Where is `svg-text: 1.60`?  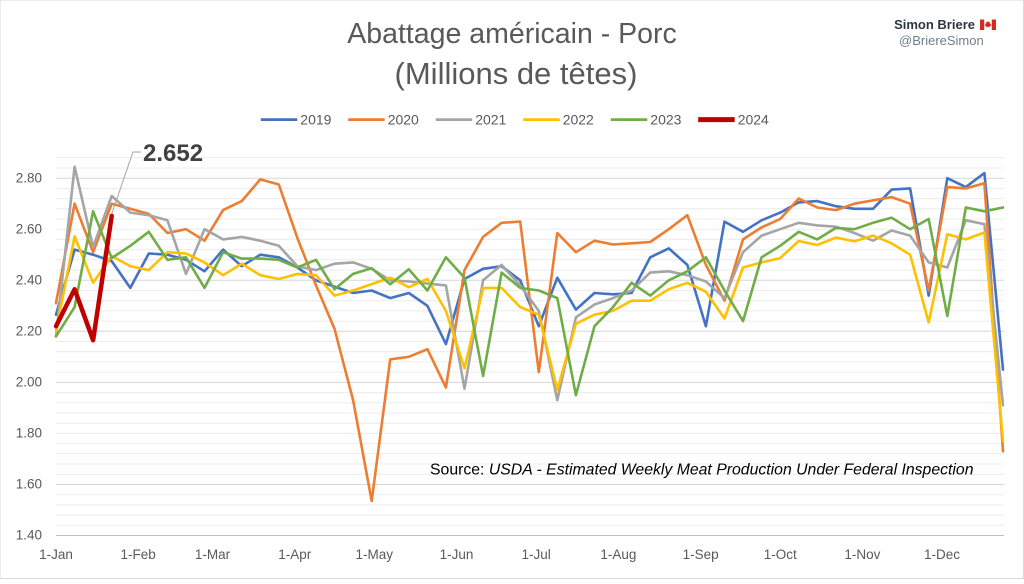 svg-text: 1.60 is located at coordinates (29, 484).